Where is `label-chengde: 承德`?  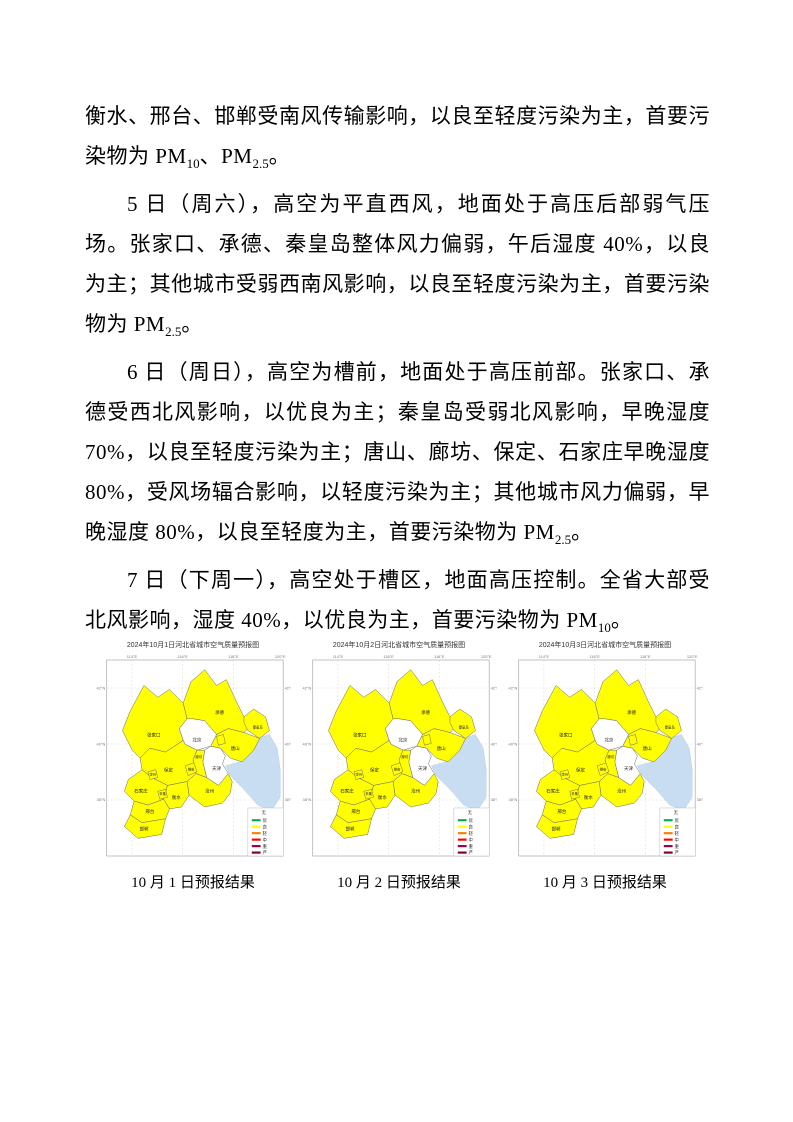 label-chengde: 承德 is located at coordinates (425, 712).